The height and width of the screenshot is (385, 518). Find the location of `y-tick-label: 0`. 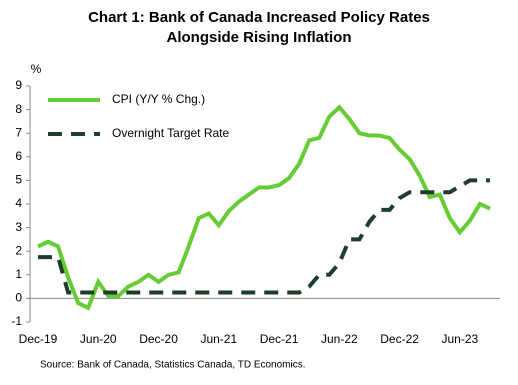

y-tick-label: 0 is located at coordinates (18, 298).